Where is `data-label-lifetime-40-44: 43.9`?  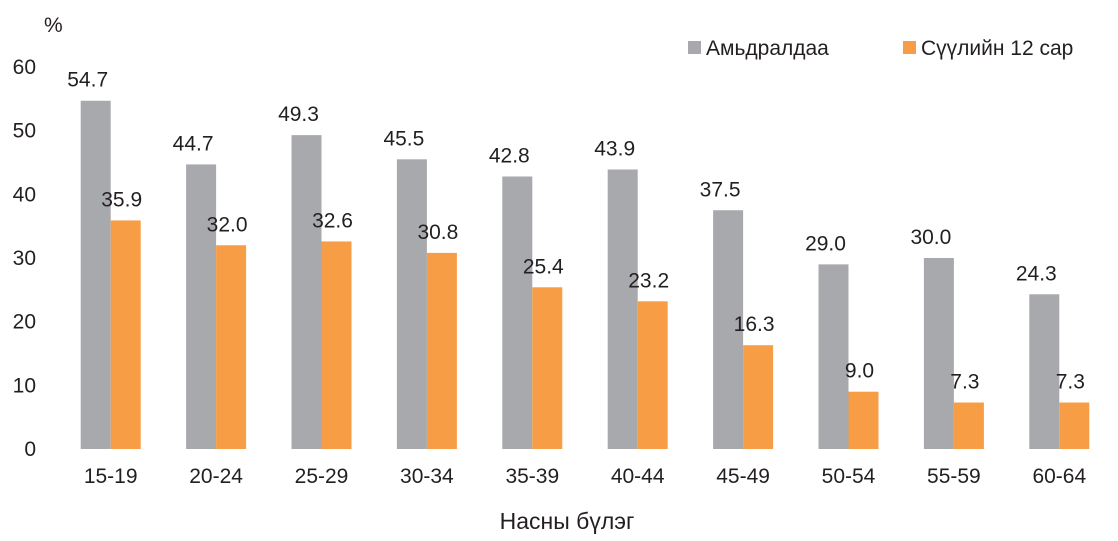 data-label-lifetime-40-44: 43.9 is located at coordinates (614, 149).